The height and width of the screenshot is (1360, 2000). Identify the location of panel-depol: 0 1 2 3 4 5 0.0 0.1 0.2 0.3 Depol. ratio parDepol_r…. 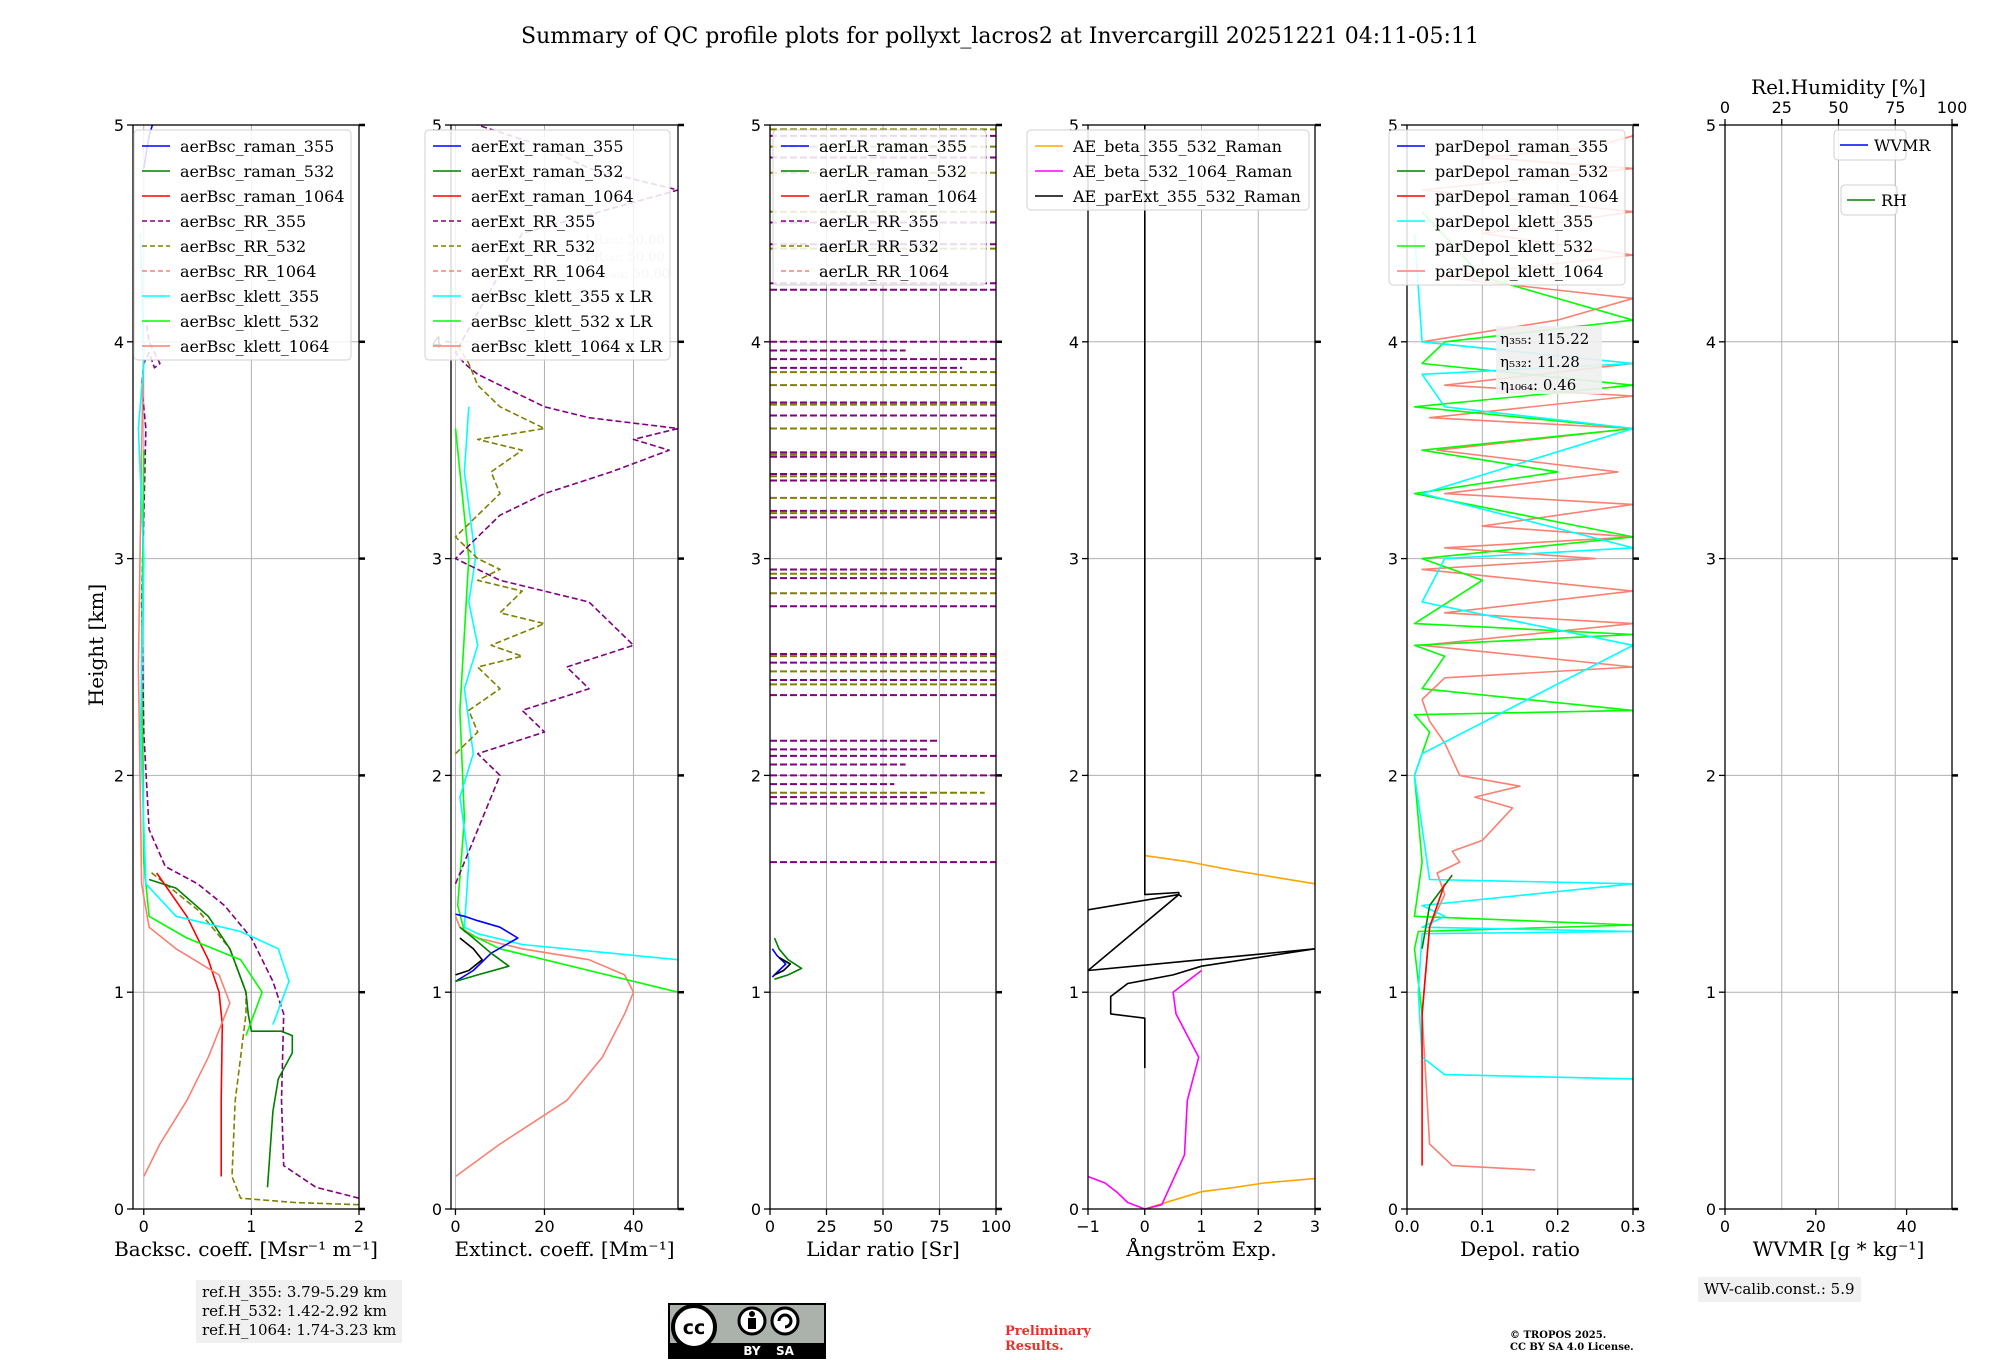
(1517, 688).